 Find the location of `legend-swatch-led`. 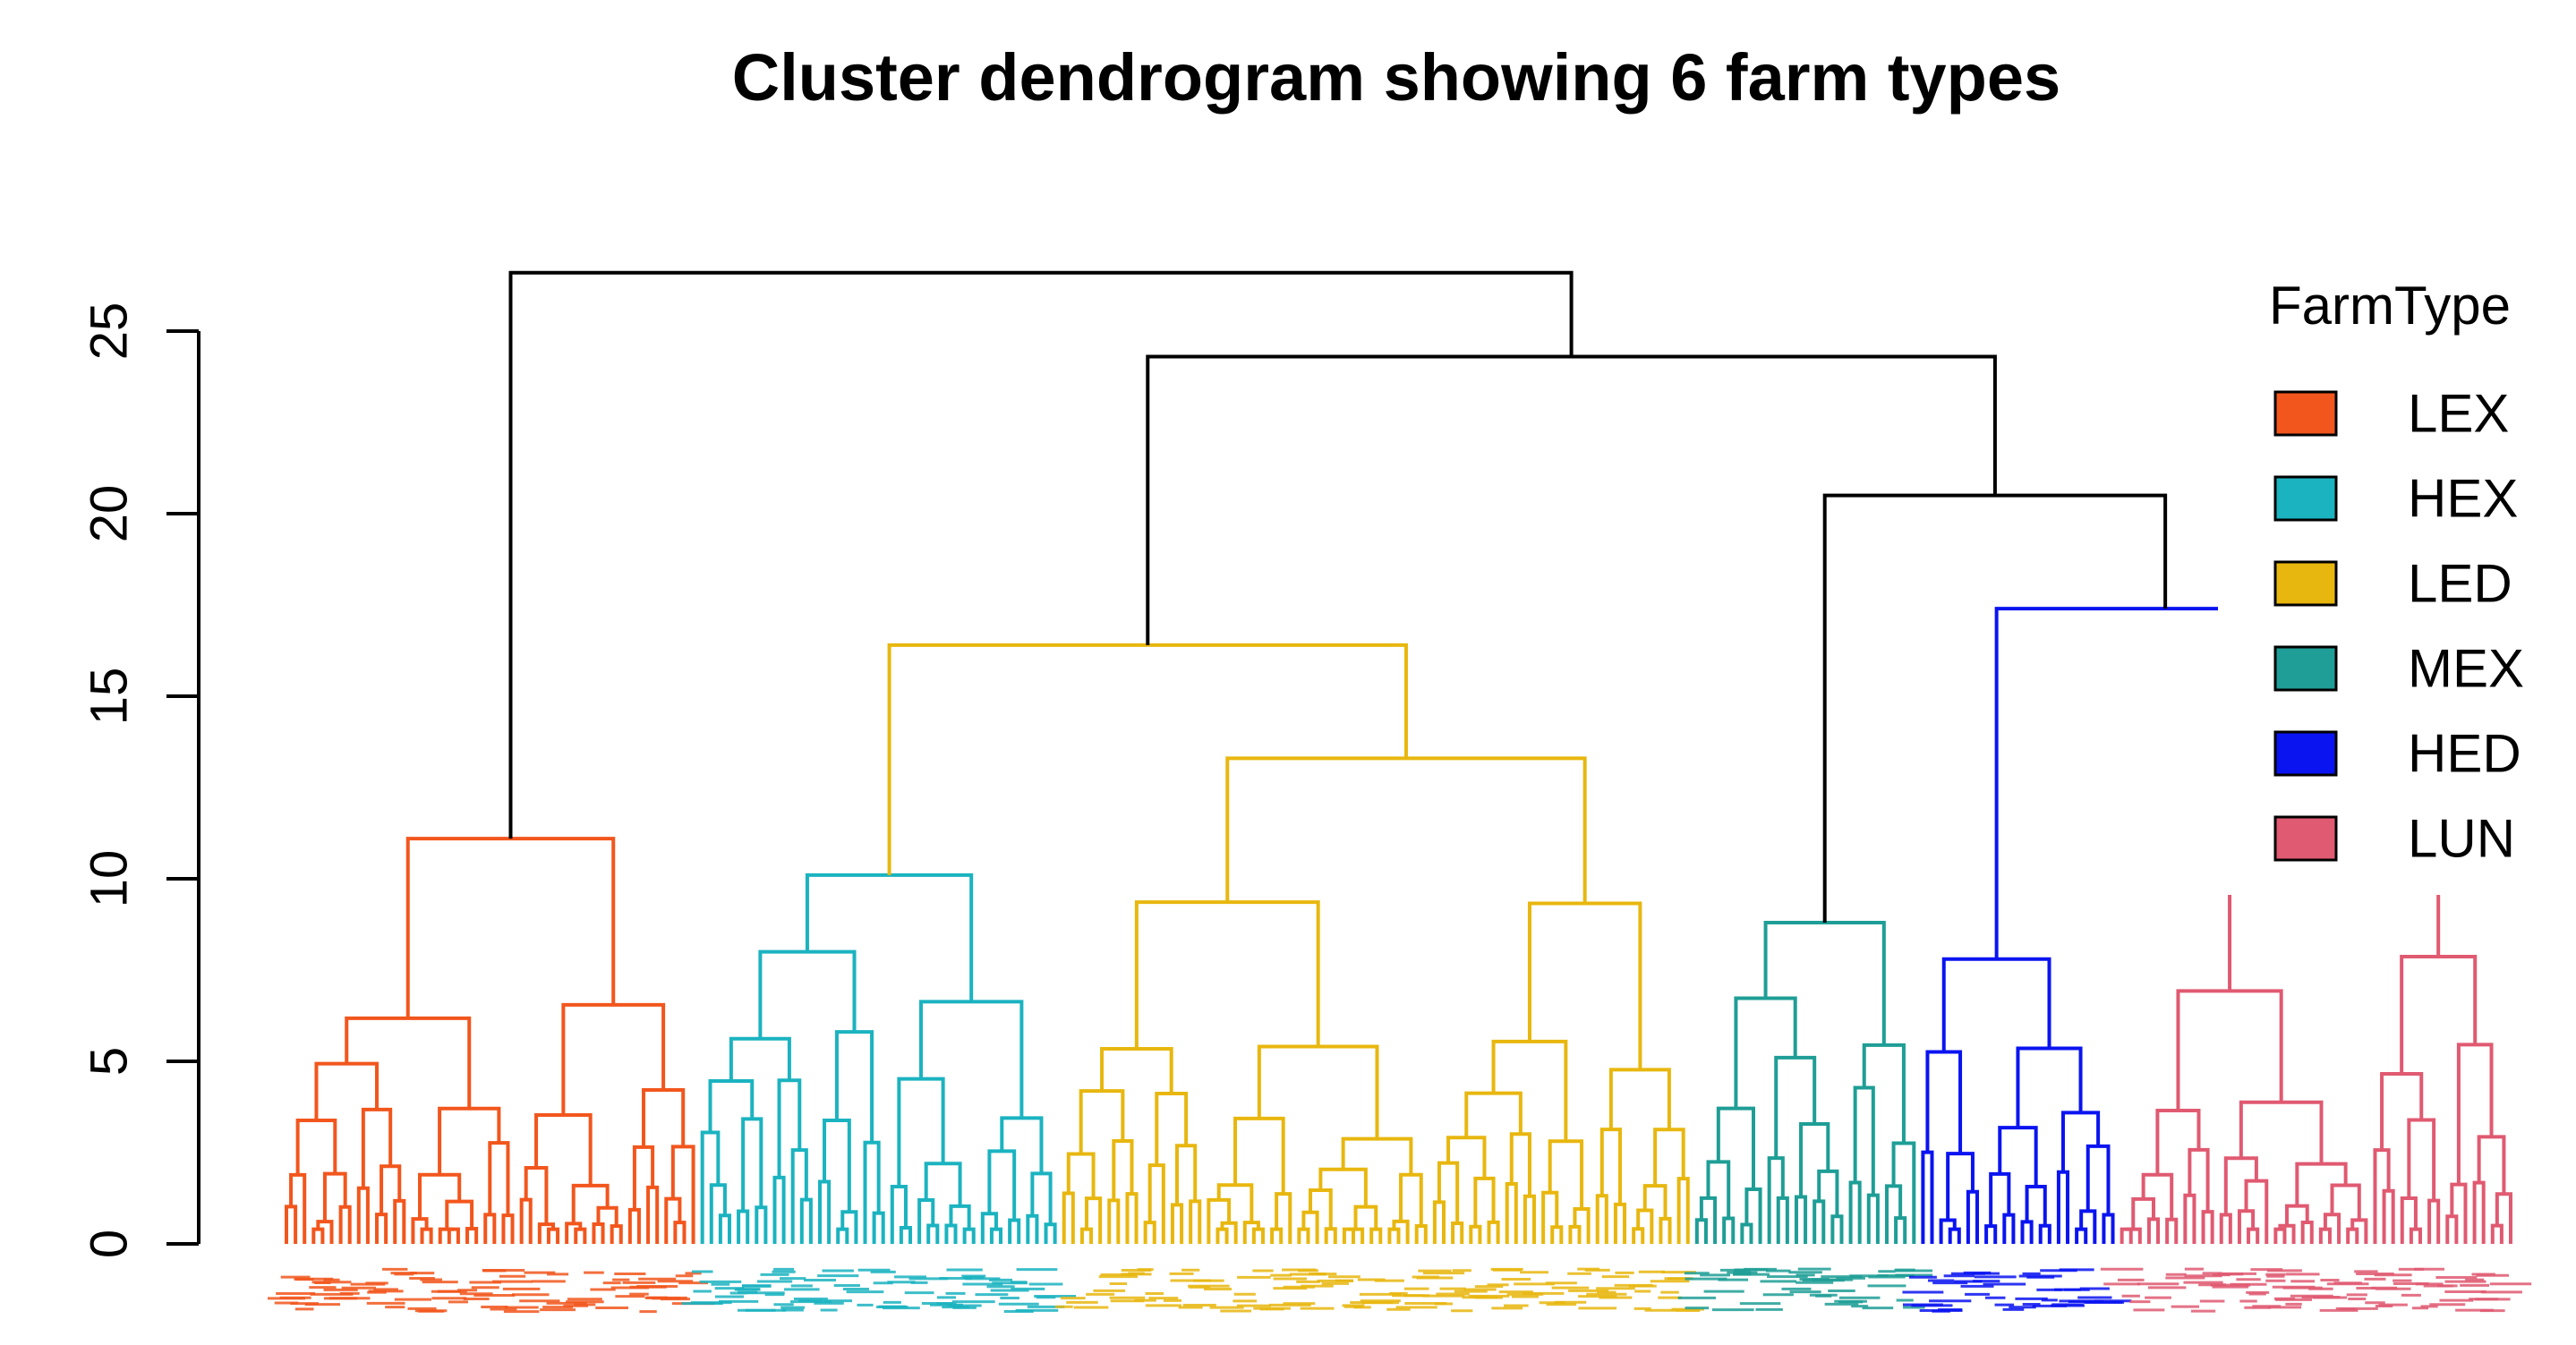

legend-swatch-led is located at coordinates (2305, 583).